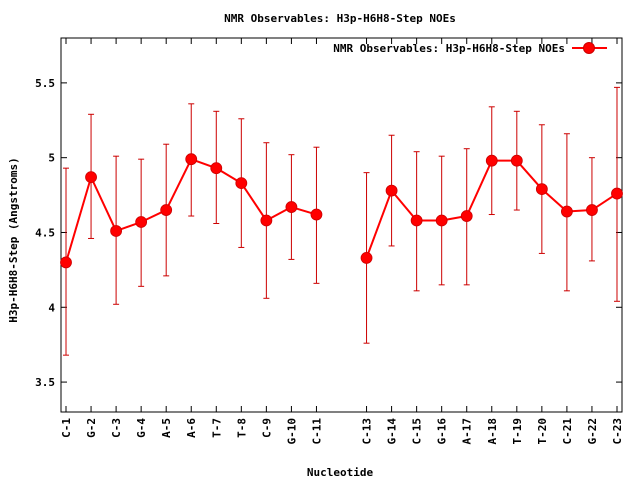 This screenshot has height=480, width=640. Describe the element at coordinates (166, 428) in the screenshot. I see `x-tick-label: A-5` at that location.